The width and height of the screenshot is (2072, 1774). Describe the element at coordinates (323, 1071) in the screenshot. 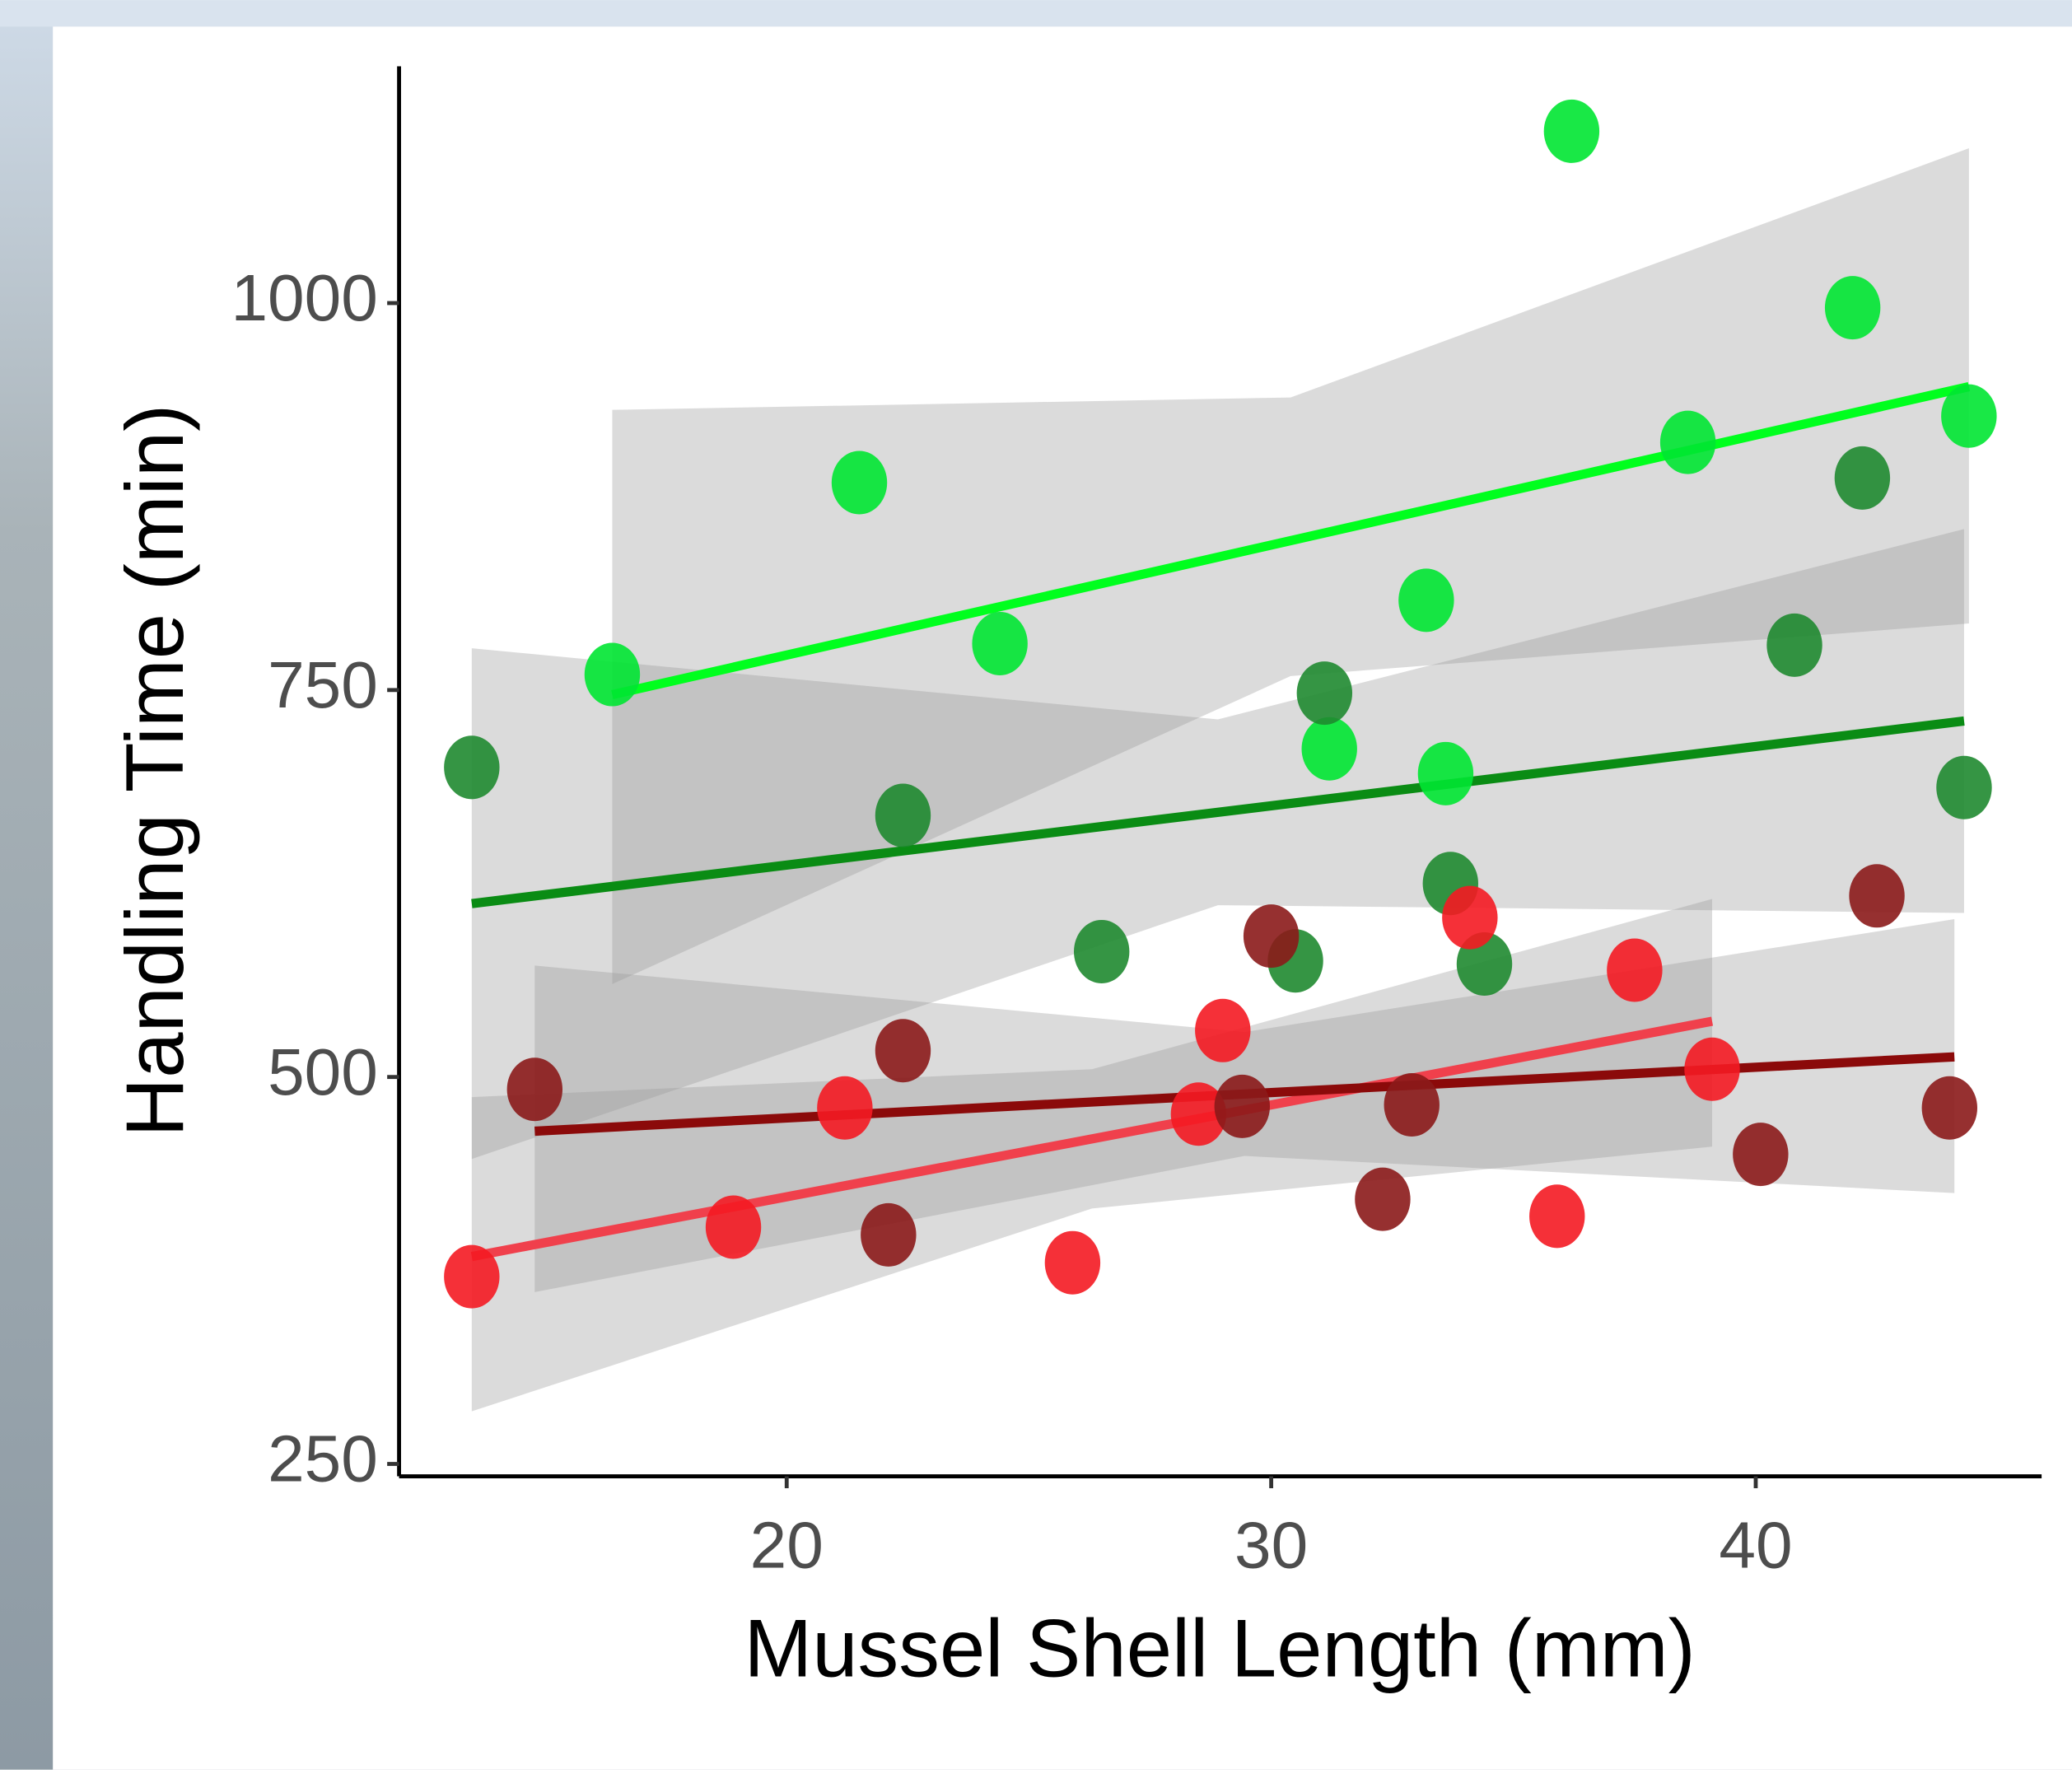

I see `y-tick-label: 500` at that location.